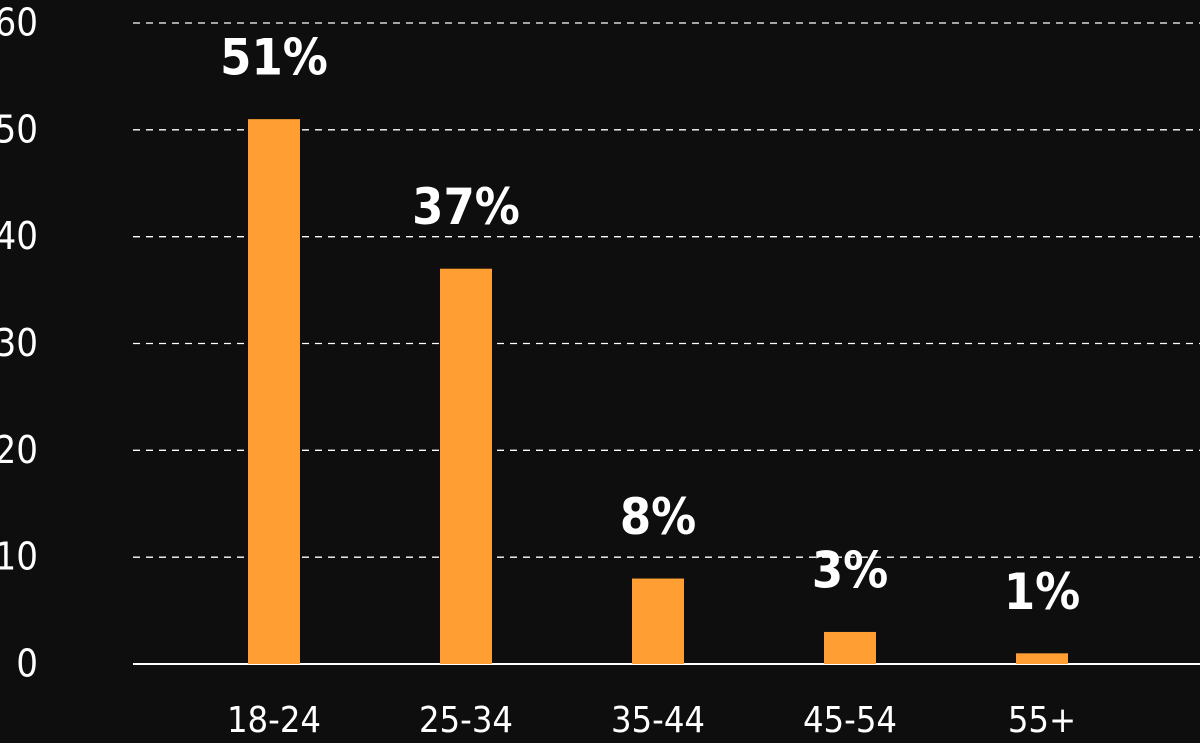  Describe the element at coordinates (274, 58) in the screenshot. I see `value-label: 51%` at that location.